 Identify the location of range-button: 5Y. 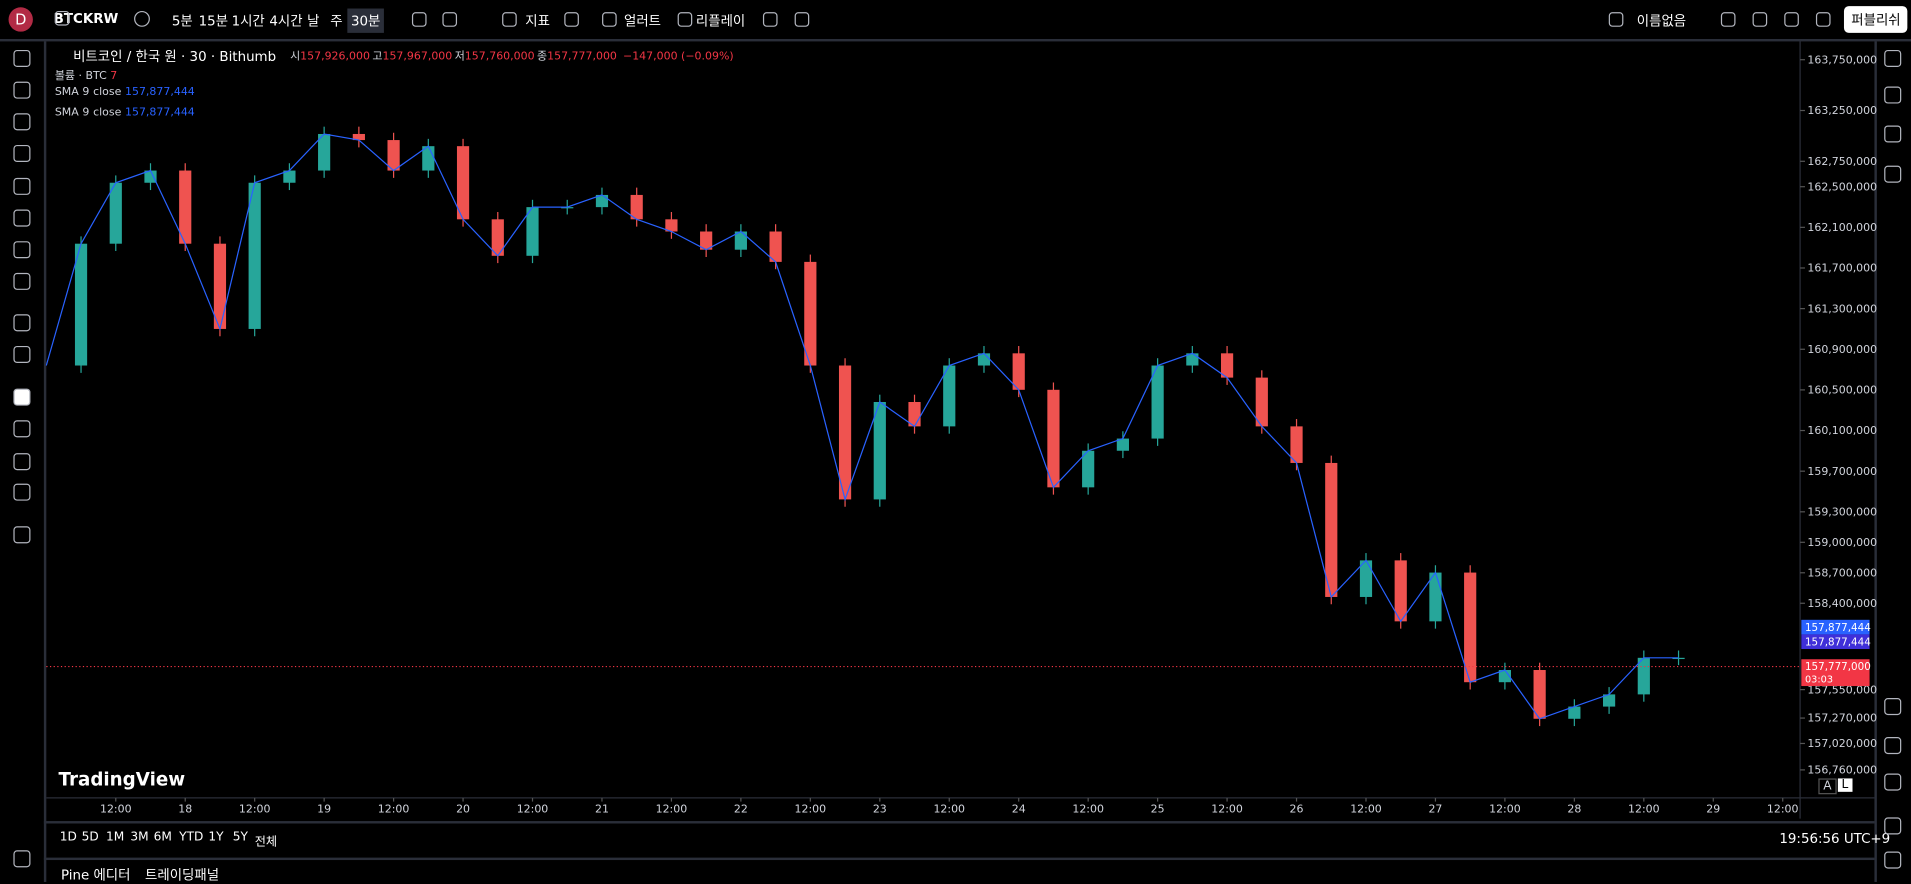
(240, 837).